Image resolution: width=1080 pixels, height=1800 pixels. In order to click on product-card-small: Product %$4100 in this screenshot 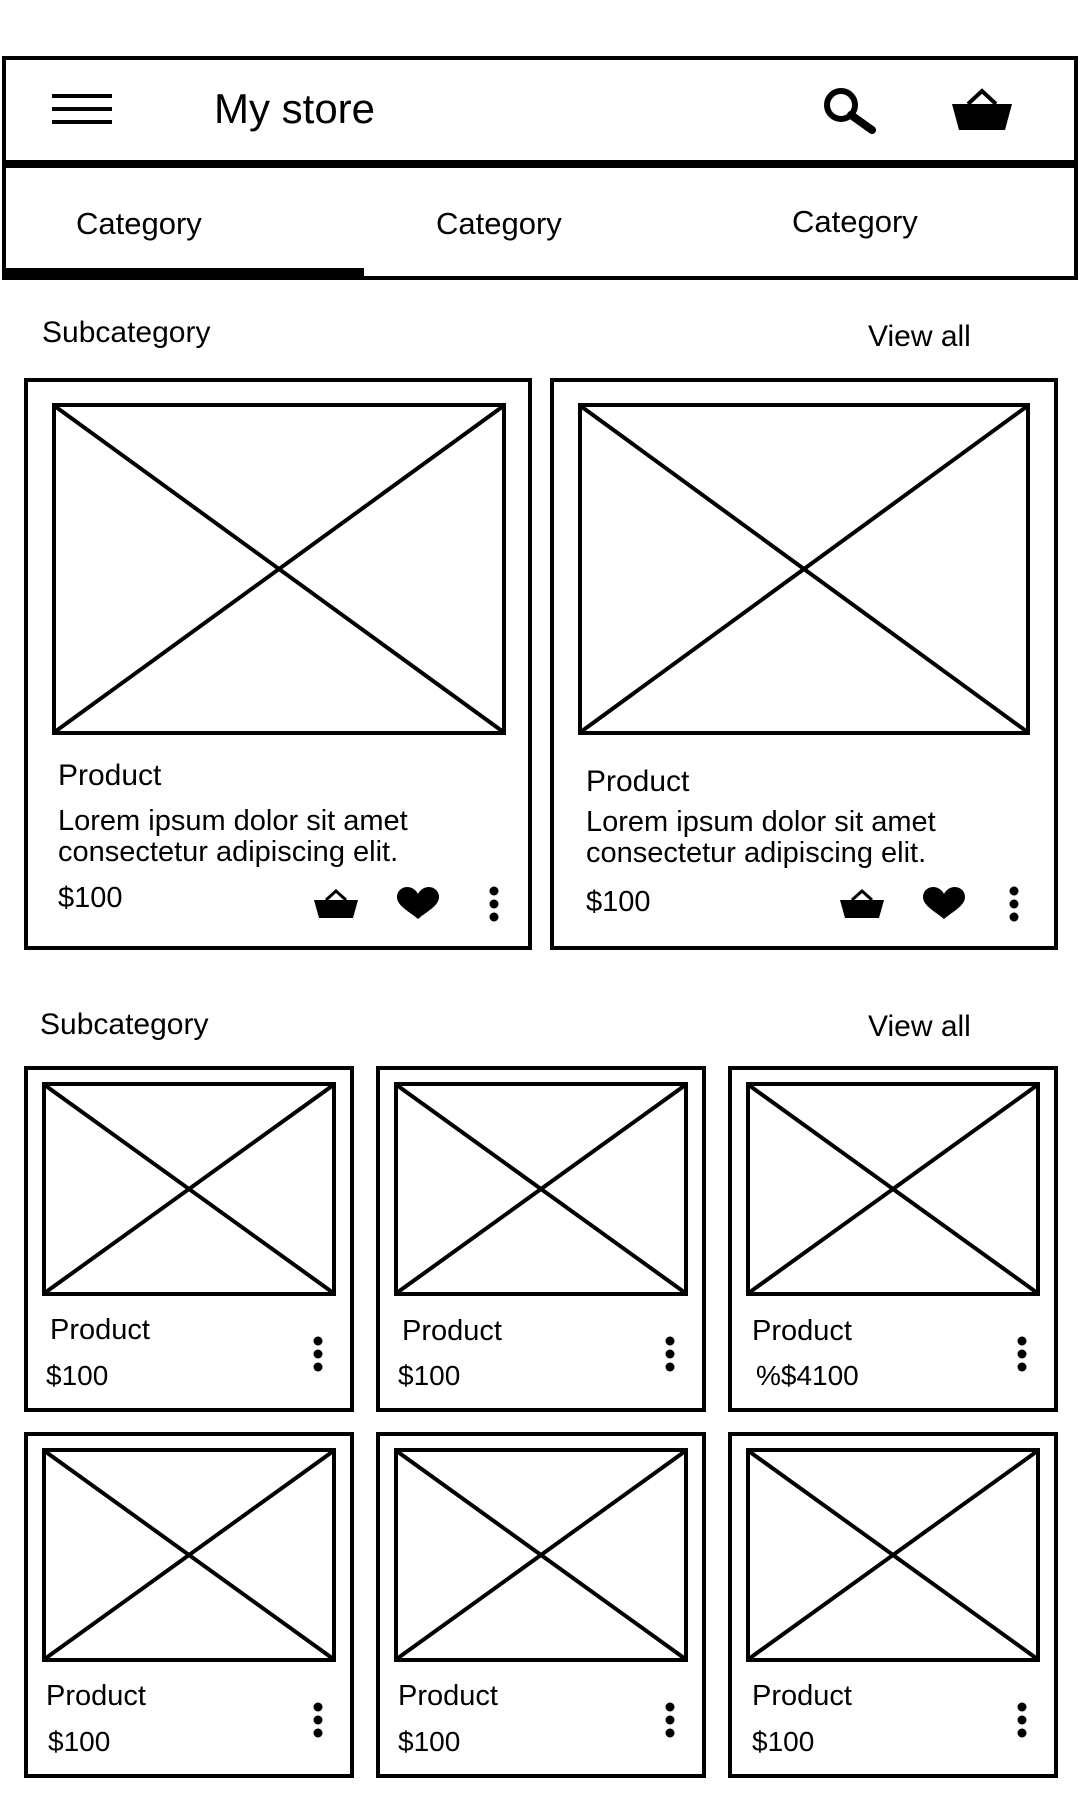, I will do `click(893, 1239)`.